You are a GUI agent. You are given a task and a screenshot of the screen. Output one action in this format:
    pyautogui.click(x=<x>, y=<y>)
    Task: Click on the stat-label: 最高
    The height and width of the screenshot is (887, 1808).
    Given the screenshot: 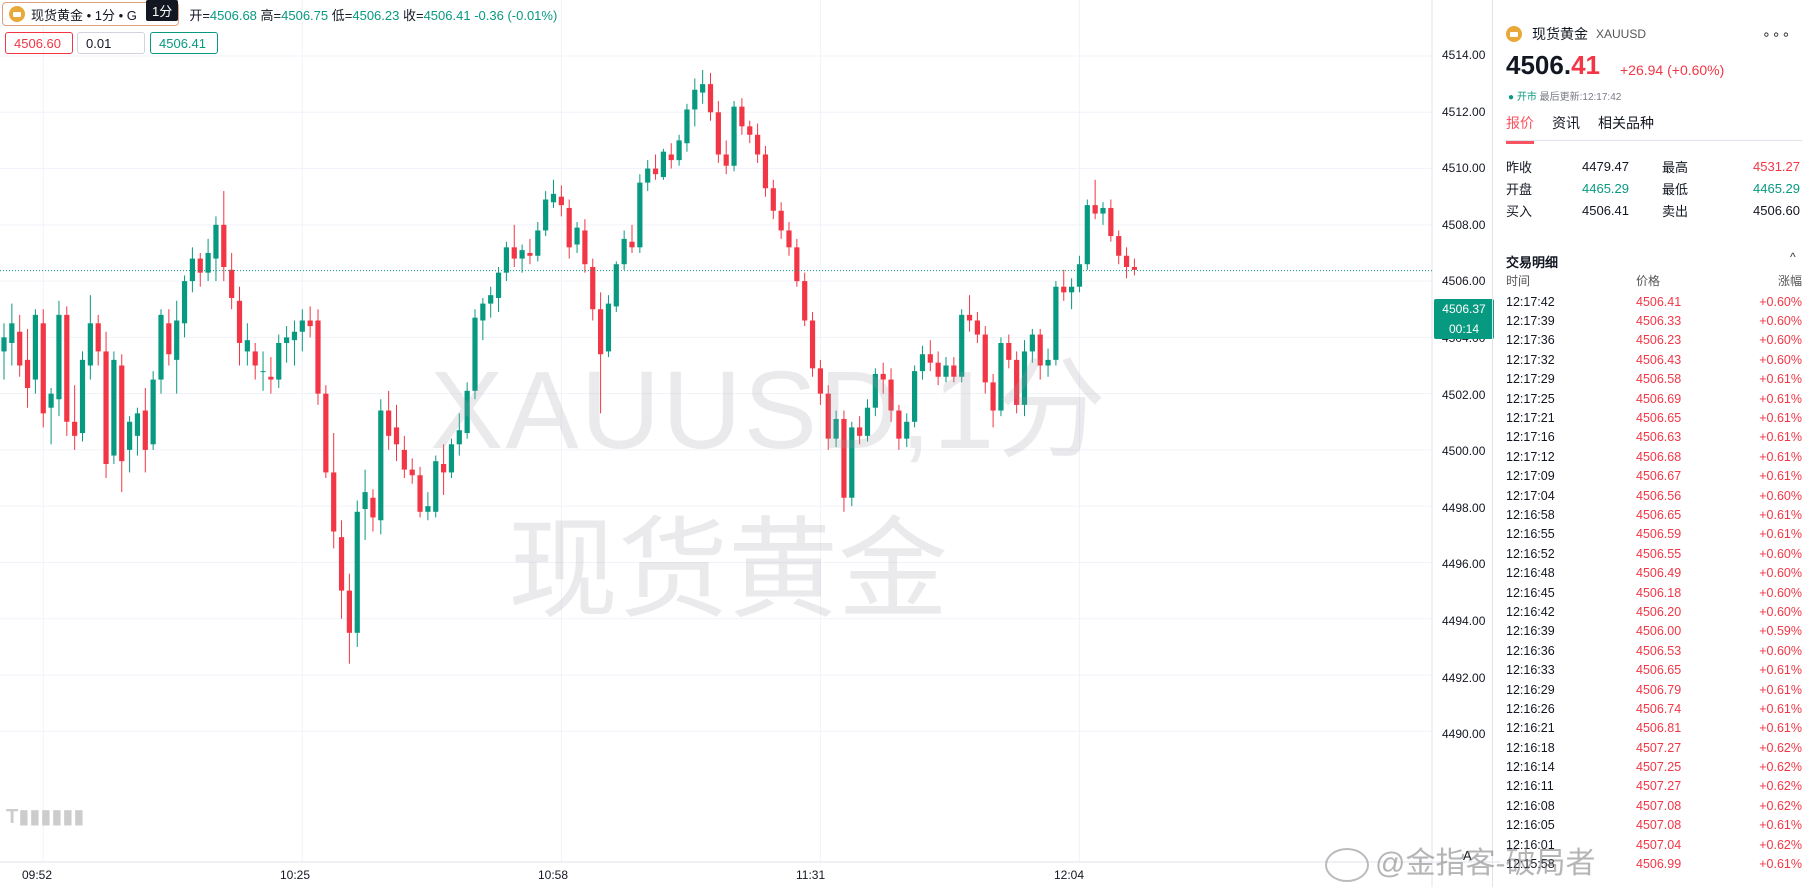 What is the action you would take?
    pyautogui.click(x=1675, y=167)
    